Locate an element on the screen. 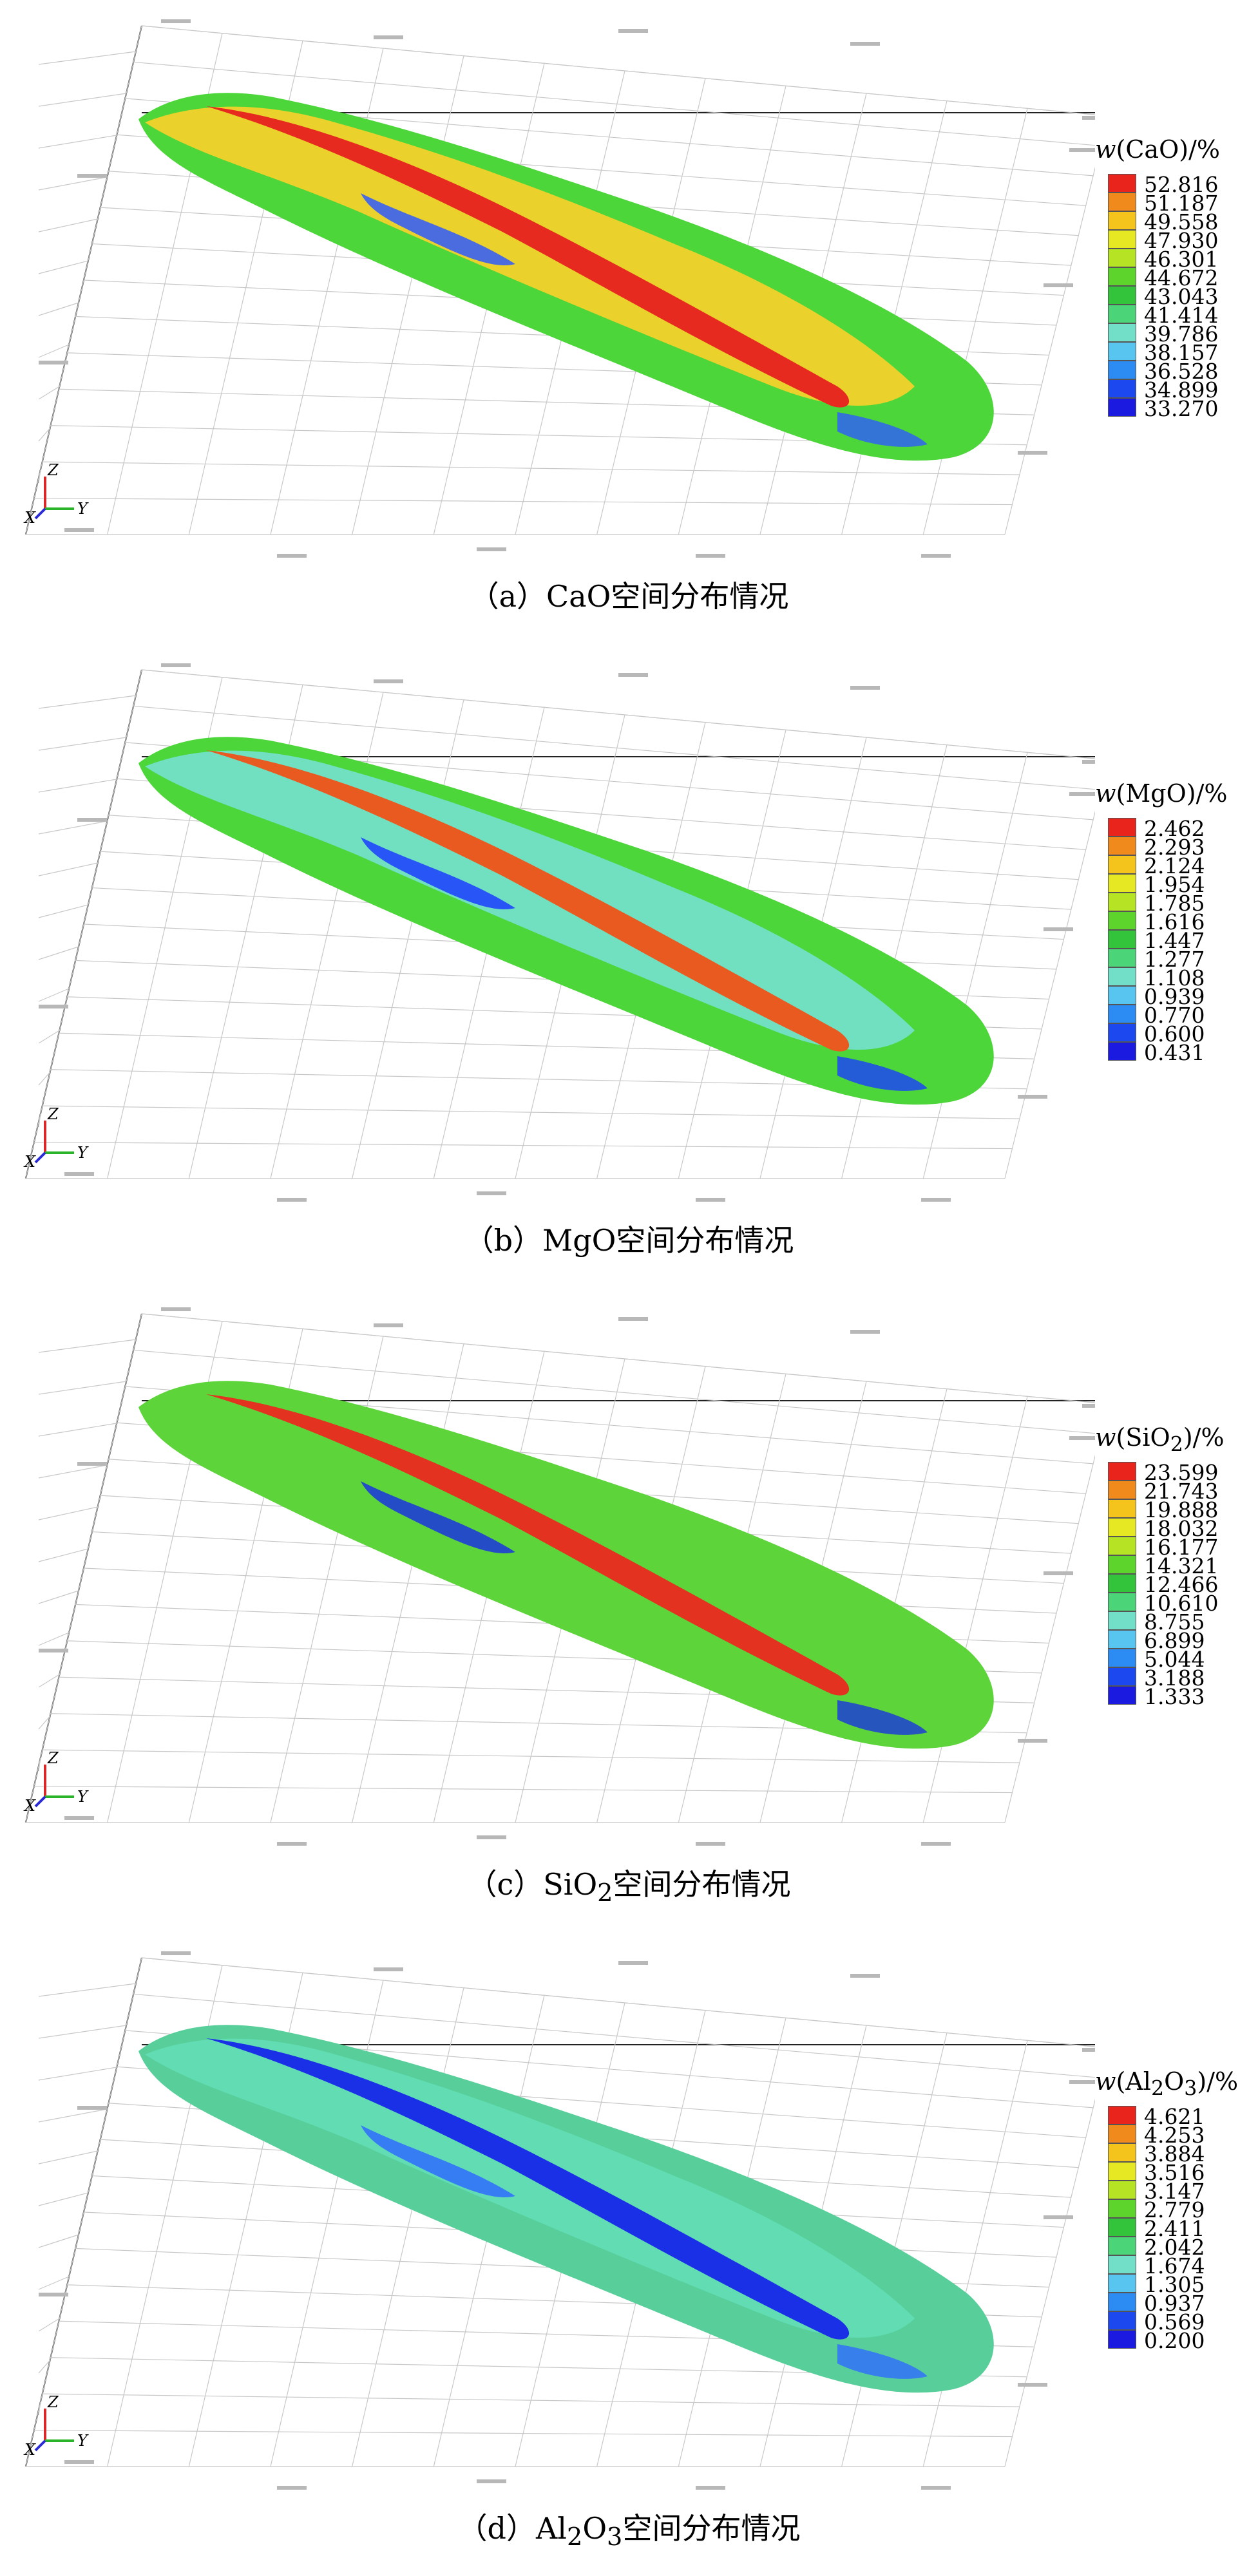 Image resolution: width=1258 pixels, height=2576 pixels. legend-tick-label: 21.743 is located at coordinates (1181, 1492).